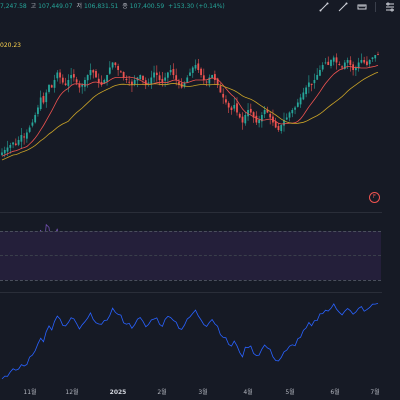  I want to click on ohlc-close-key: 종, so click(125, 6).